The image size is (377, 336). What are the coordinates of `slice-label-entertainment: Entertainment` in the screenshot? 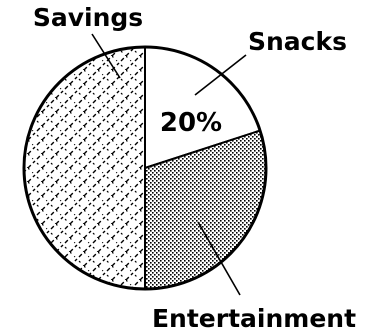 It's located at (254, 318).